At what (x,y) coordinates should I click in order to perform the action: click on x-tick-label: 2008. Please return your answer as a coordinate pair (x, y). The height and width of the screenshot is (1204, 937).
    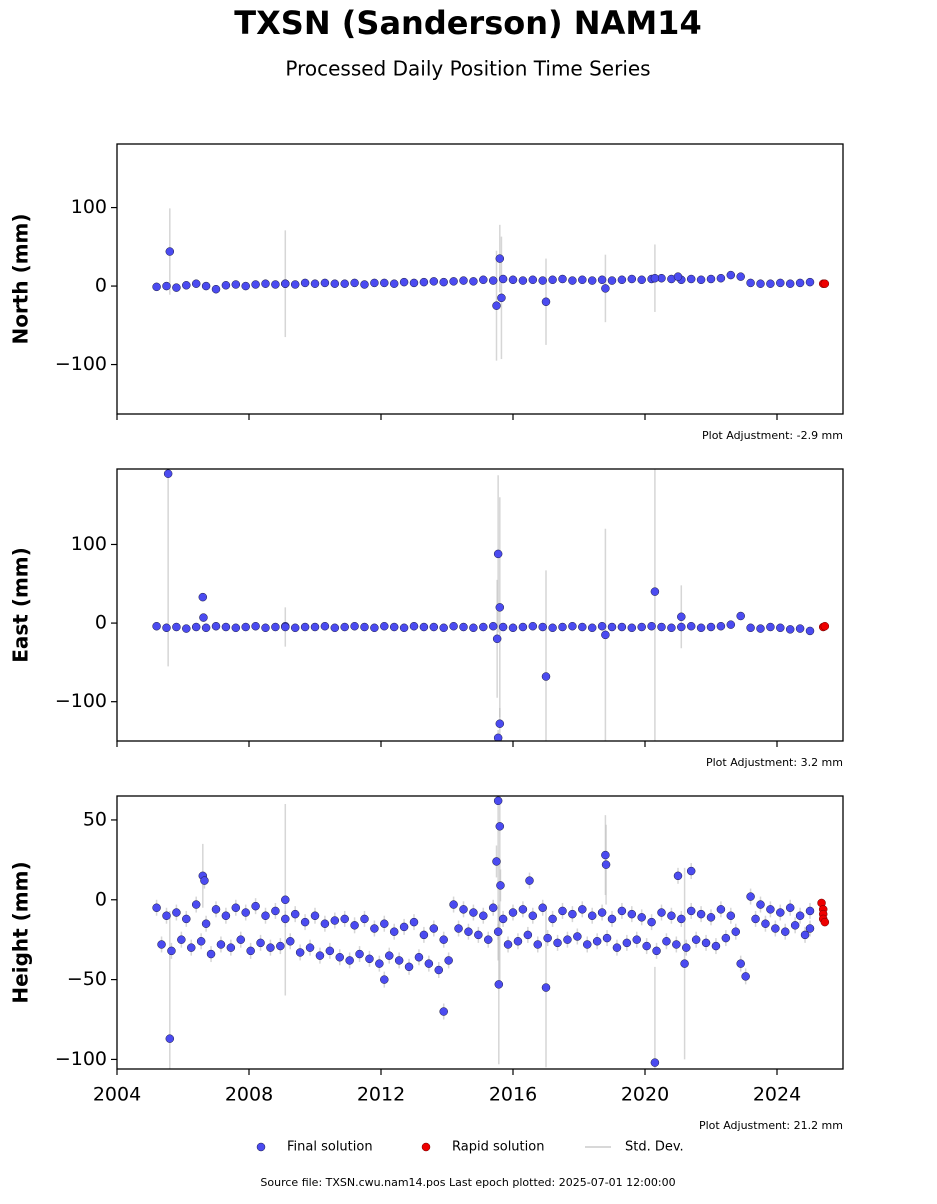
    Looking at the image, I should click on (249, 1095).